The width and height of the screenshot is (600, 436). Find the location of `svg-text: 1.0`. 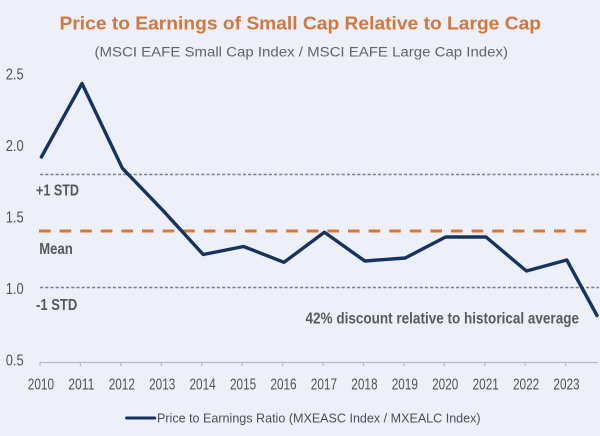

svg-text: 1.0 is located at coordinates (15, 289).